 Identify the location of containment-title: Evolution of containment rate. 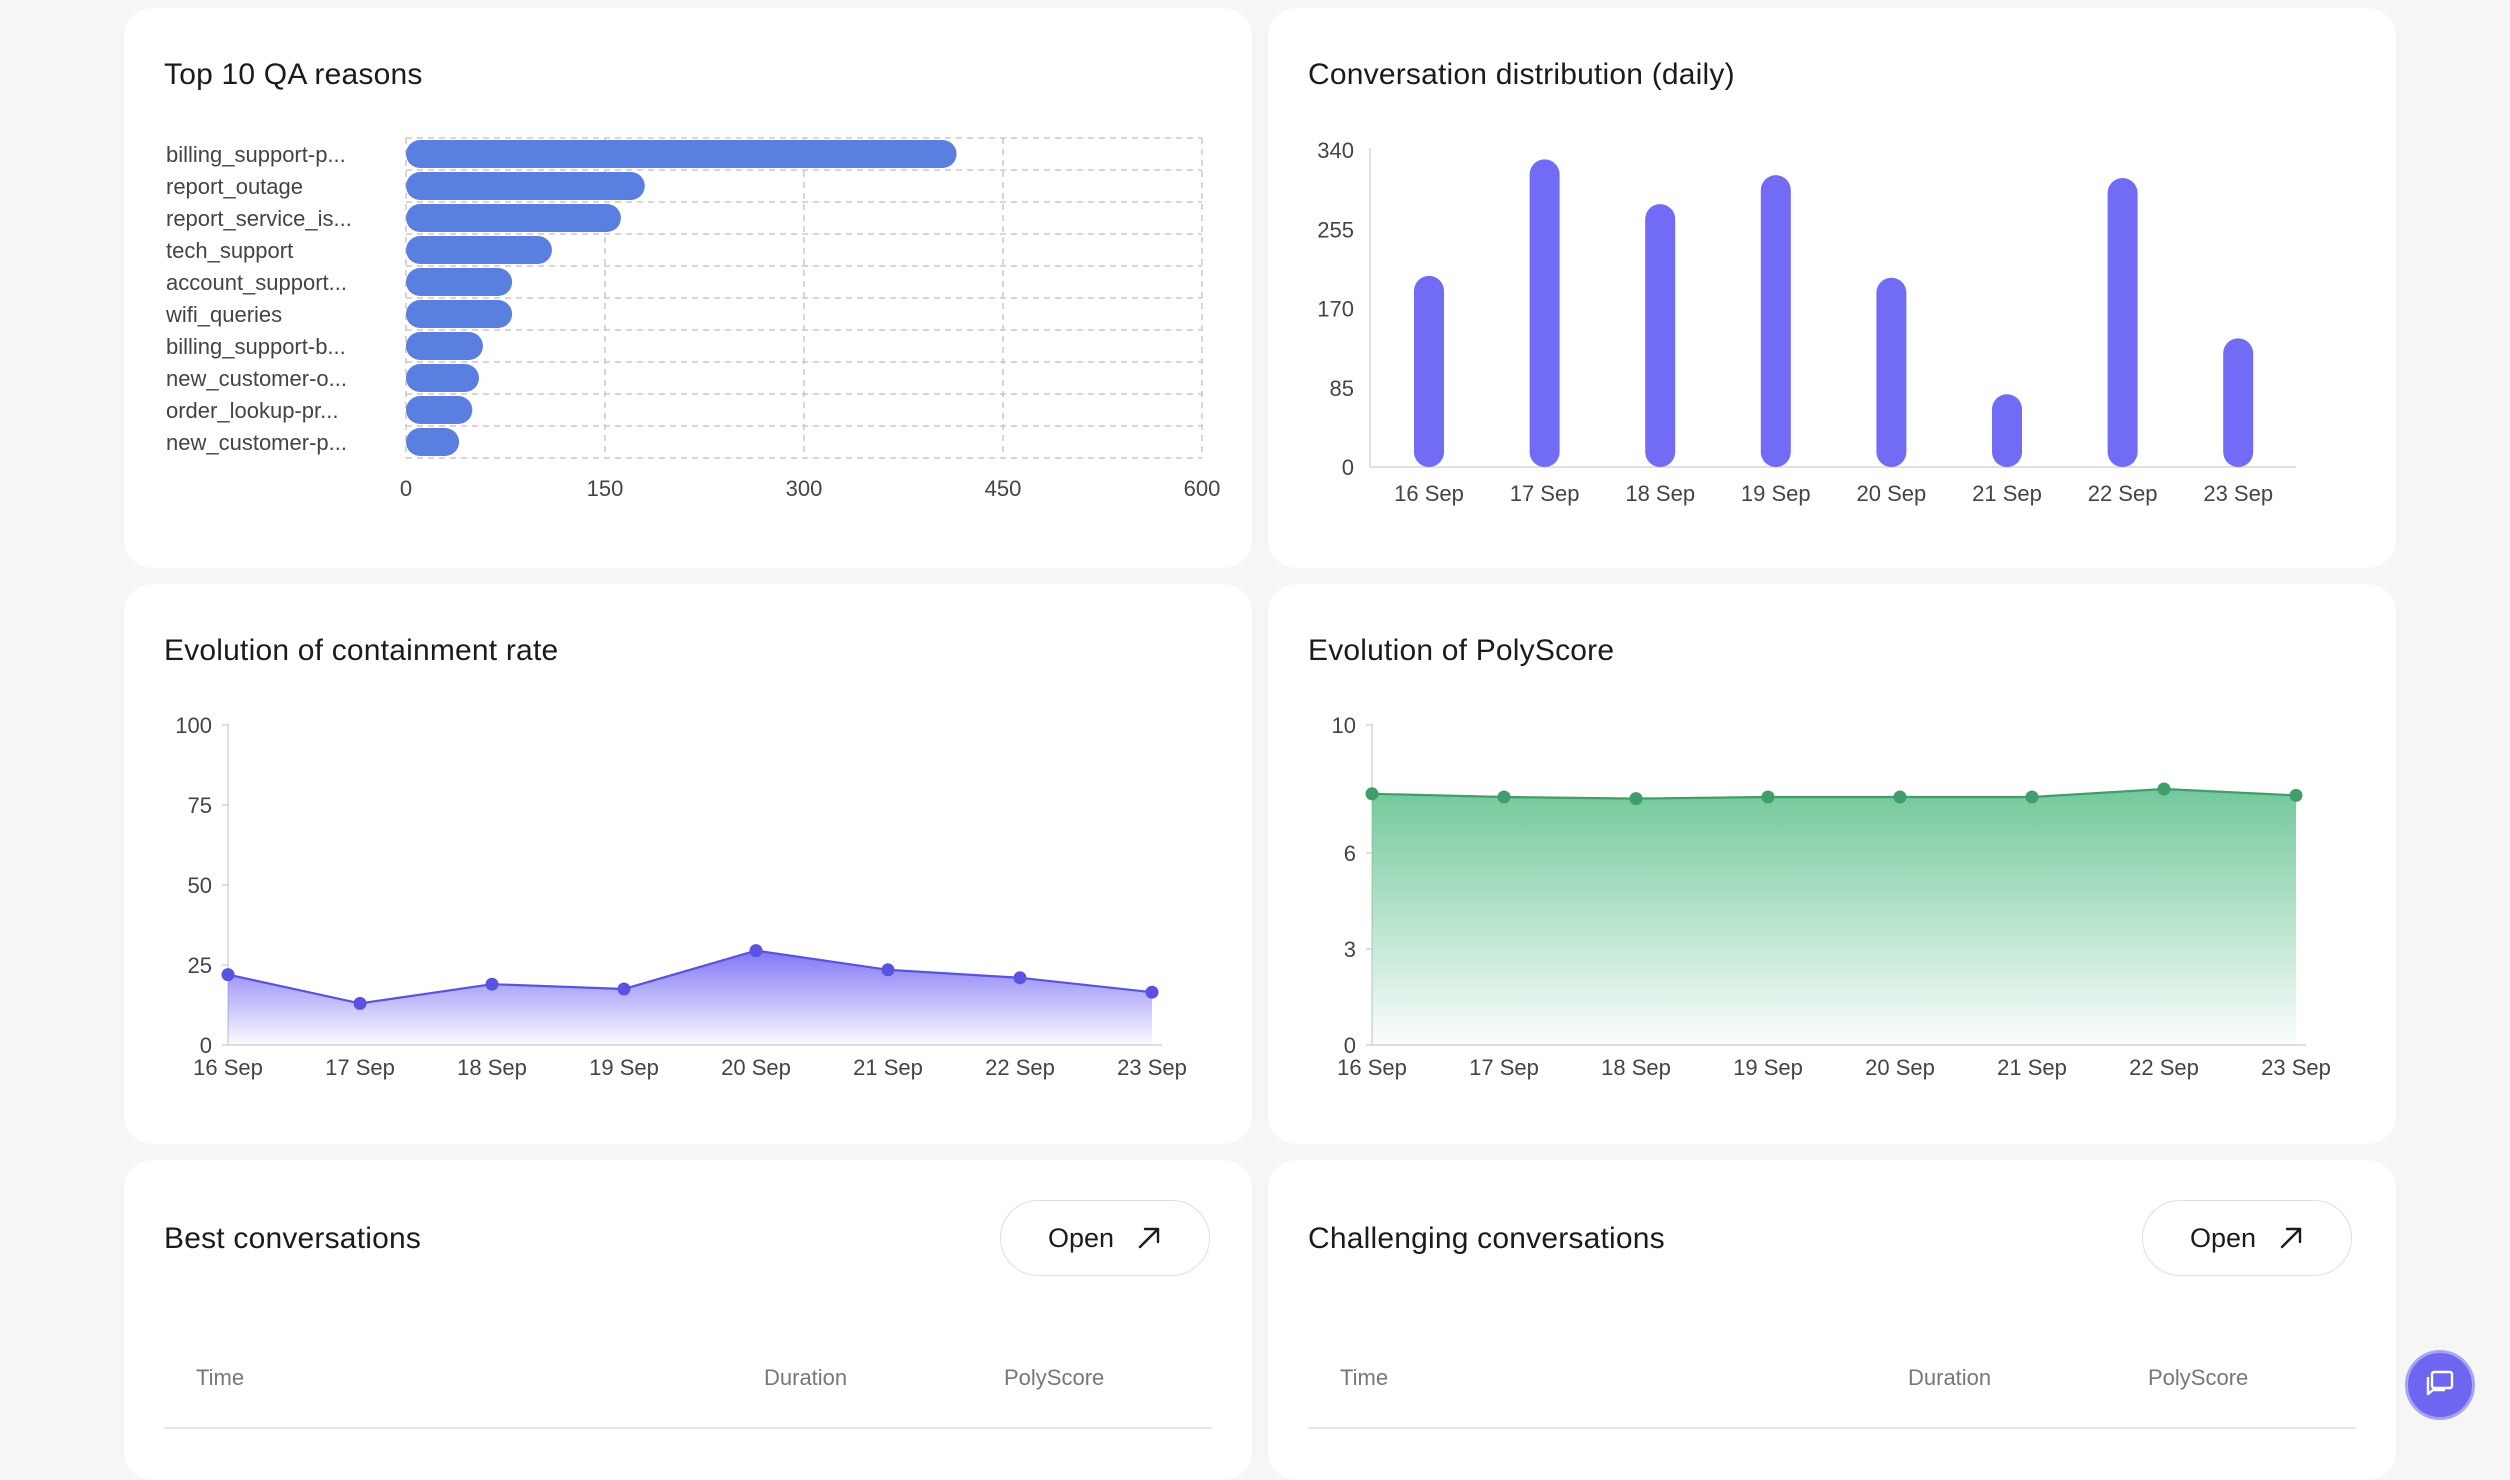
(361, 650).